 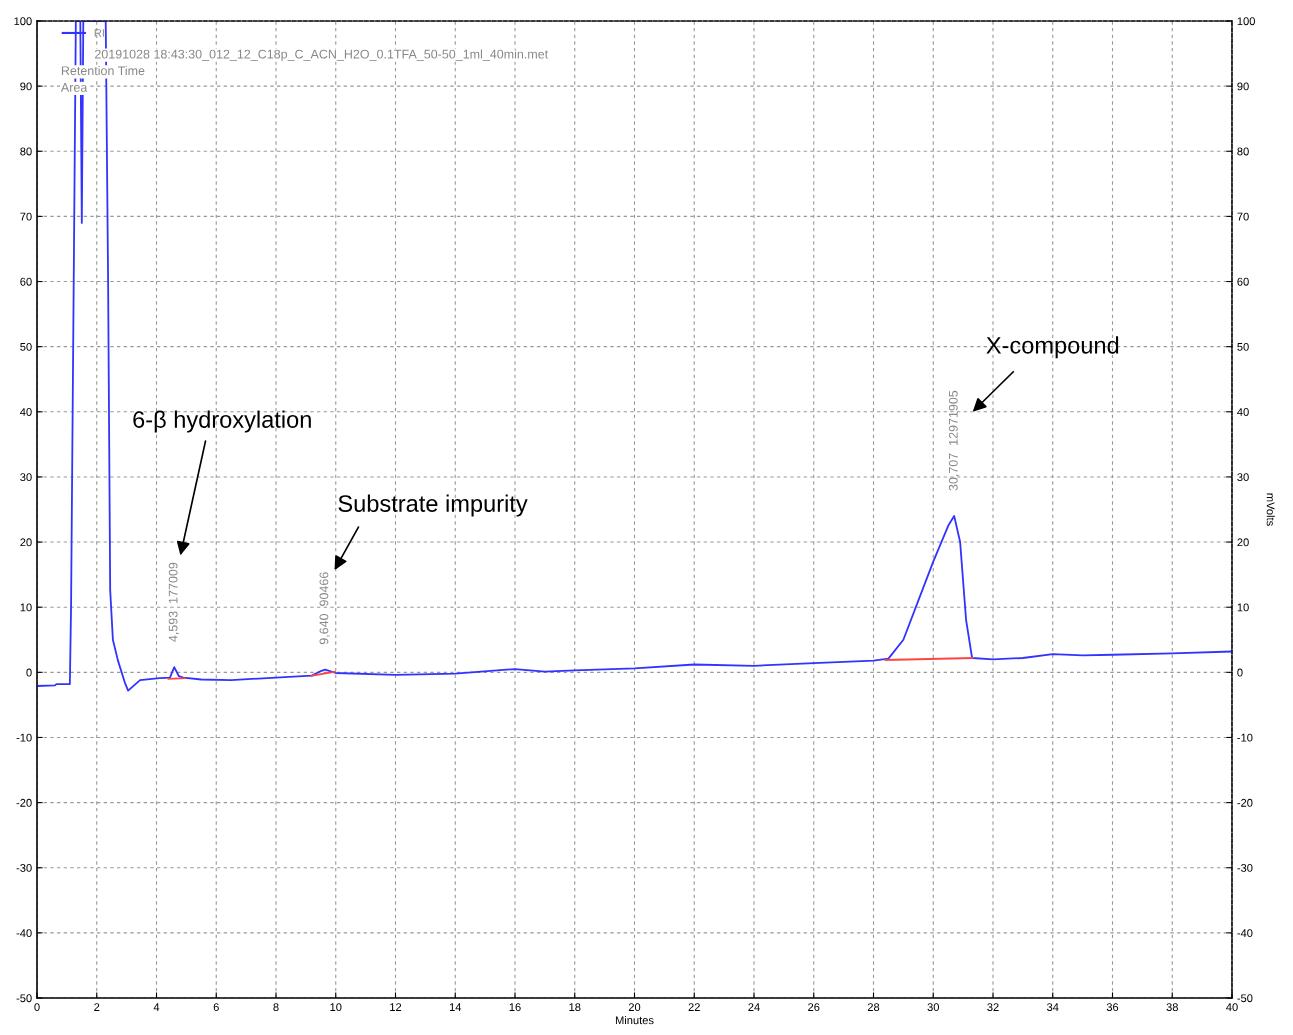 What do you see at coordinates (1243, 86) in the screenshot?
I see `y2-tick-label: 90` at bounding box center [1243, 86].